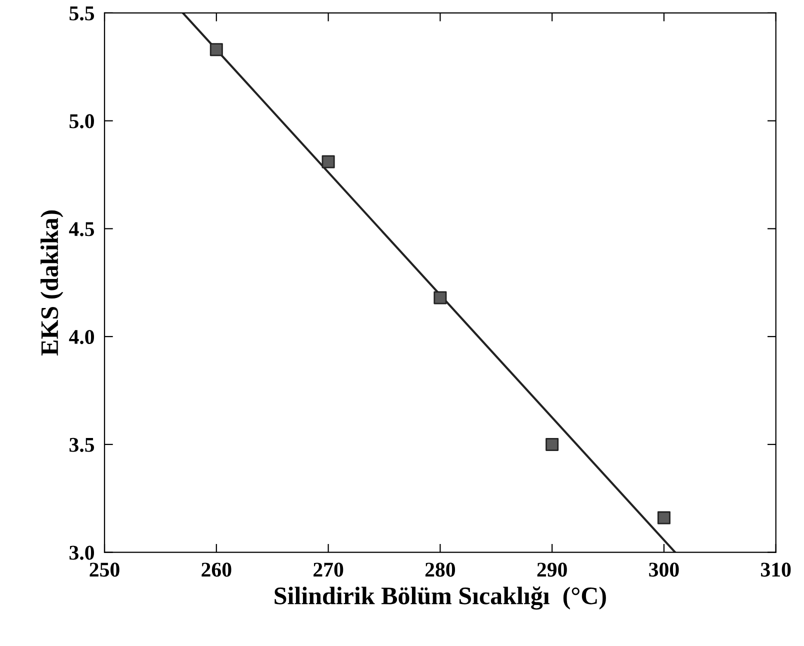  Describe the element at coordinates (776, 569) in the screenshot. I see `x-tick-label: 310` at that location.